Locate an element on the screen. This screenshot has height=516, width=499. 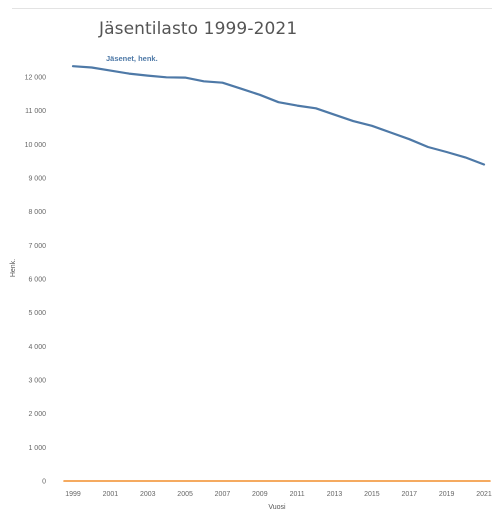
series-label-members: Jäsenet, henk. is located at coordinates (132, 58).